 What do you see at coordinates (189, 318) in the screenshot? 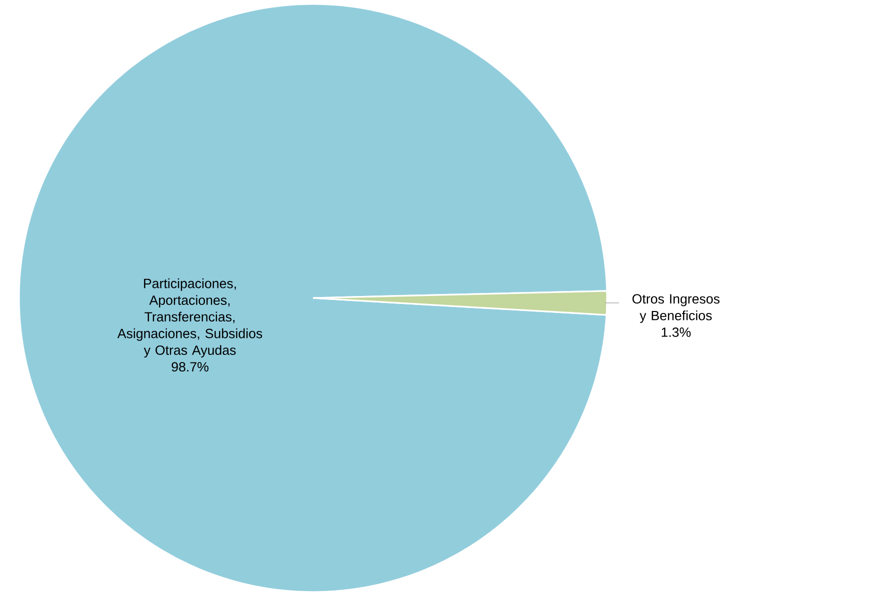
I see `slice-label: Participaciones, Aportaciones, Transferencias, Asignaciones, Subsidios y Otras Ayudas` at bounding box center [189, 318].